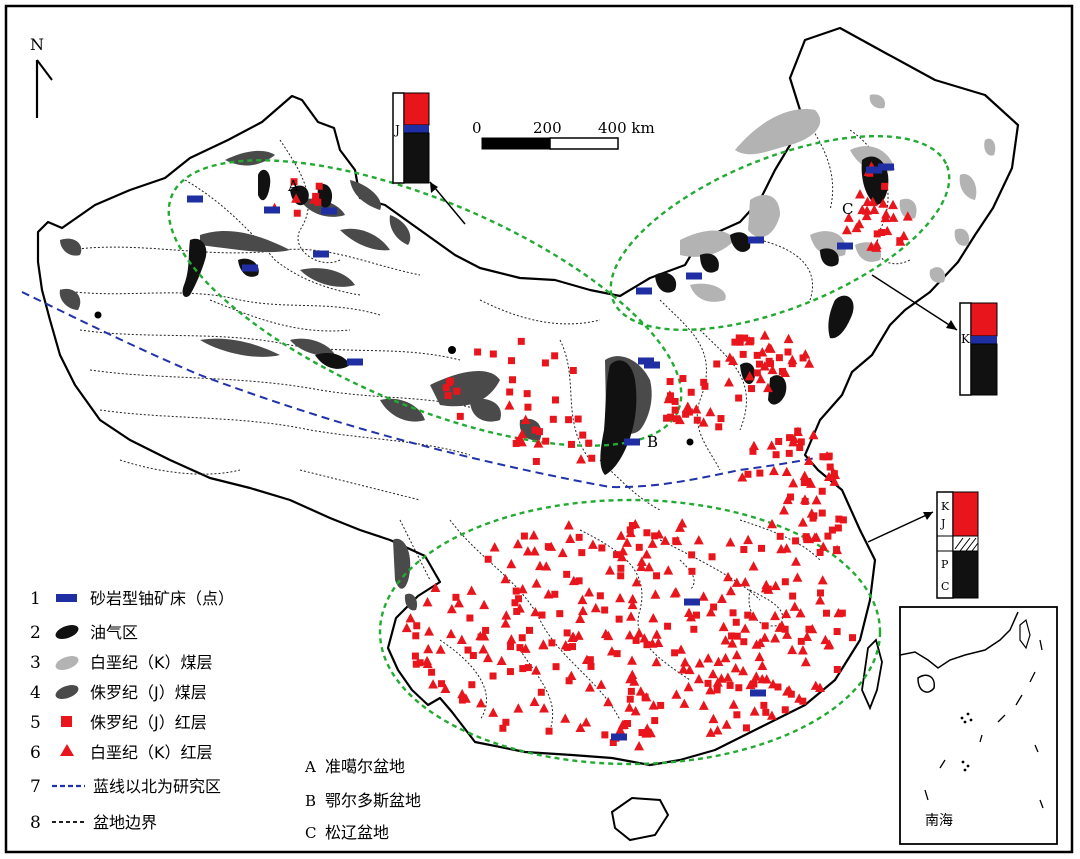 This screenshot has height=859, width=1080. What do you see at coordinates (151, 662) in the screenshot?
I see `svg-text: 白垩纪（K）煤层` at bounding box center [151, 662].